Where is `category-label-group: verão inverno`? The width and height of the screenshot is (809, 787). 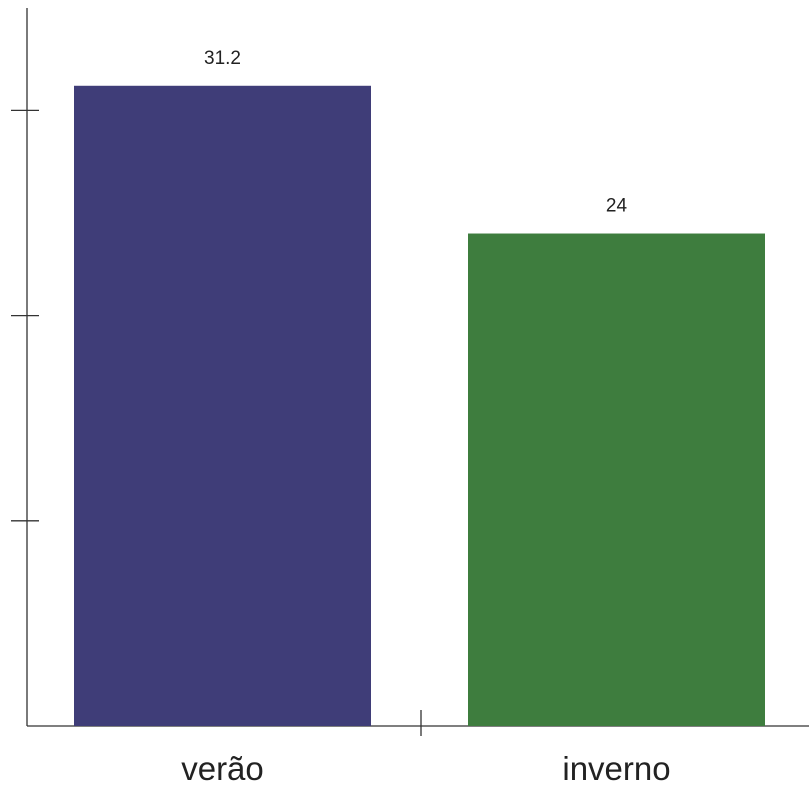
category-label-group: verão inverno is located at coordinates (425, 768).